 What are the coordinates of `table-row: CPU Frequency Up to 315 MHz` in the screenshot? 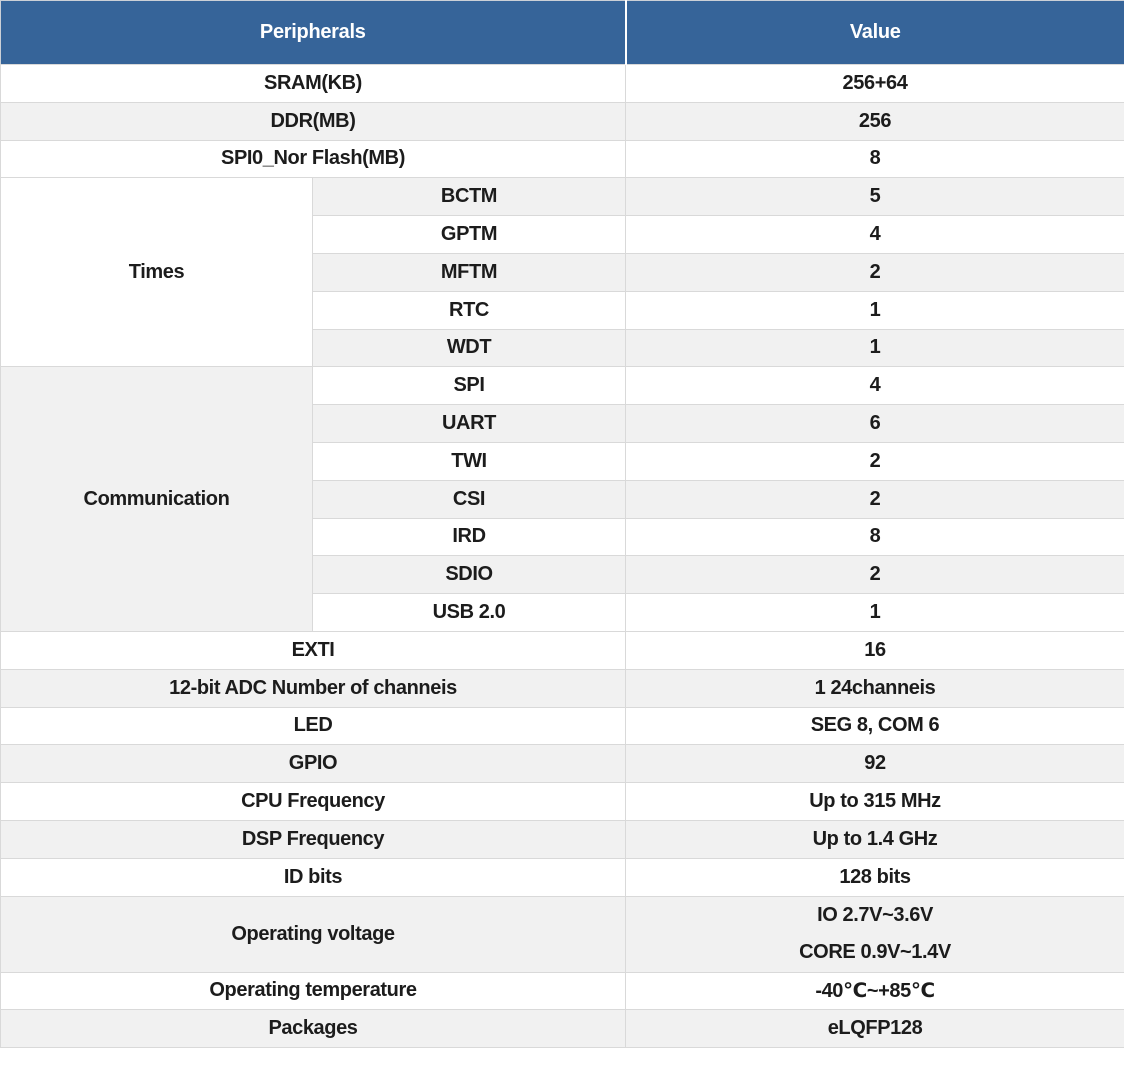 It's located at (562, 801).